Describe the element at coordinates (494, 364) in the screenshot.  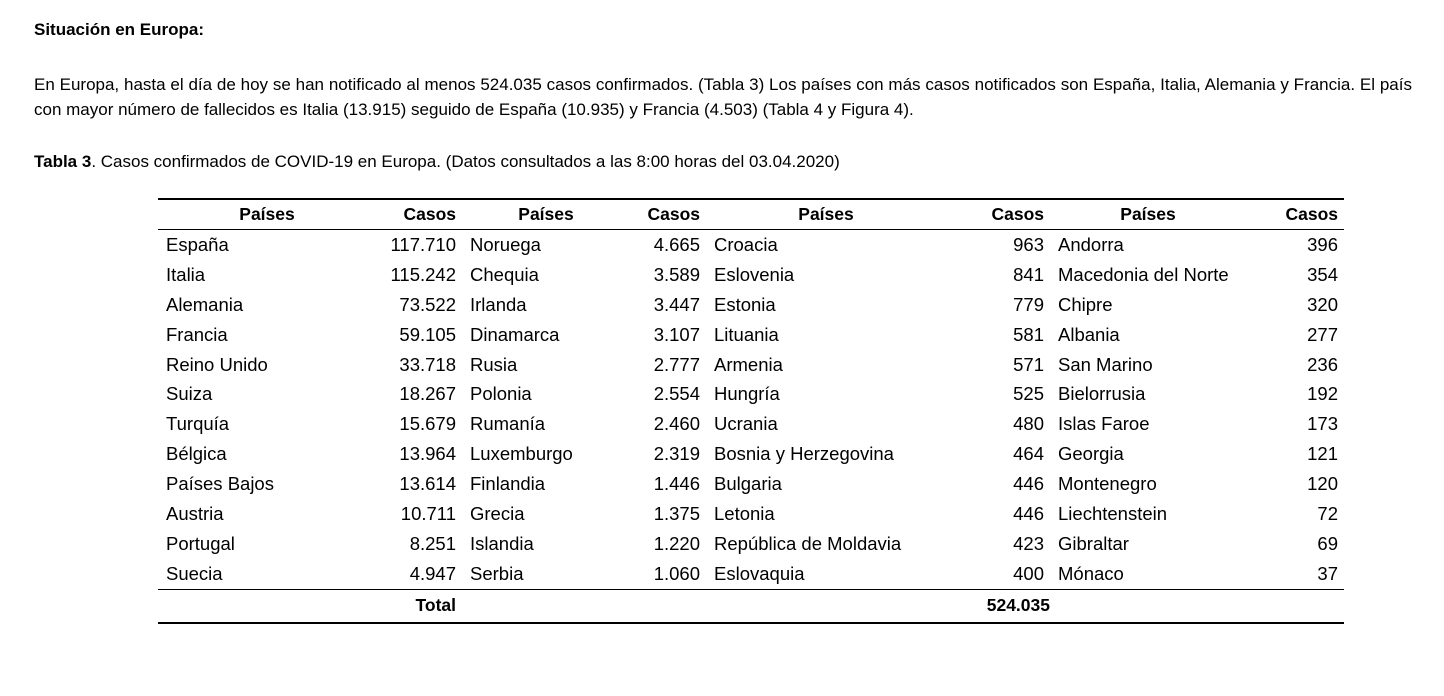
I see `country-name: Rusia` at that location.